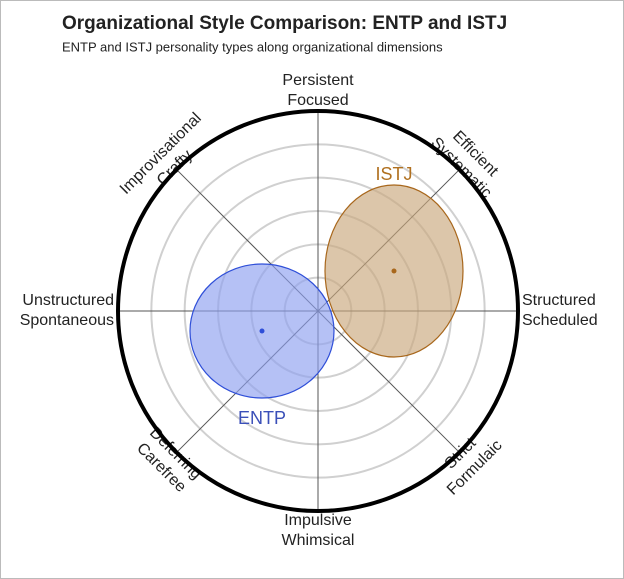 The width and height of the screenshot is (624, 579). I want to click on series-label: ISTJ, so click(393, 174).